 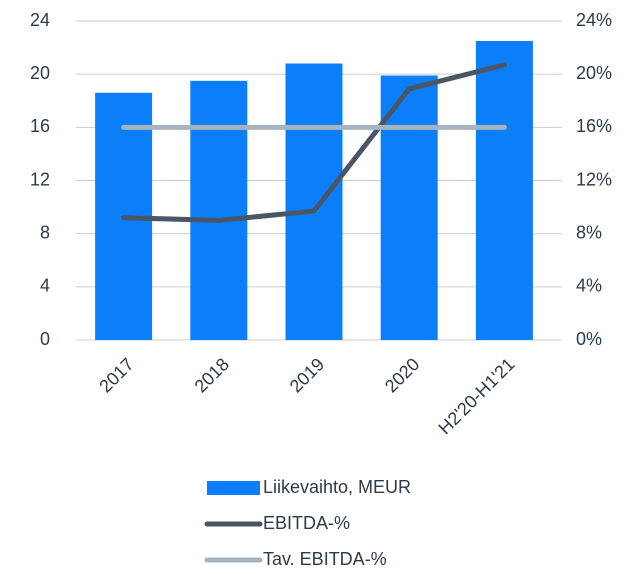 I want to click on y2-tick-label: 24%, so click(x=594, y=20).